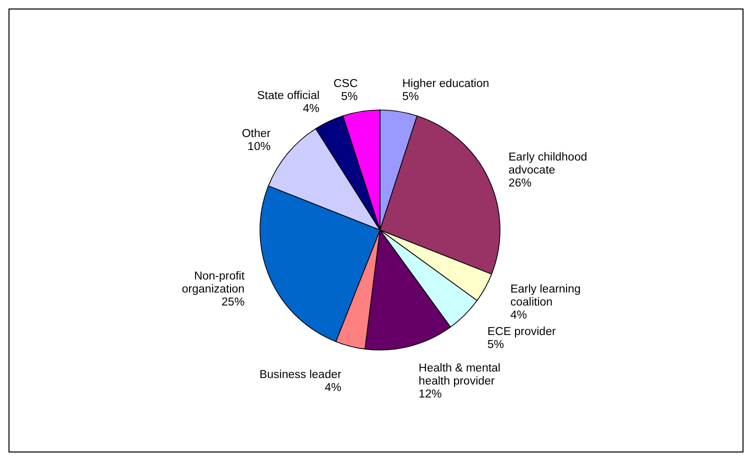 Image resolution: width=752 pixels, height=461 pixels. I want to click on data-label: 25%, so click(233, 302).